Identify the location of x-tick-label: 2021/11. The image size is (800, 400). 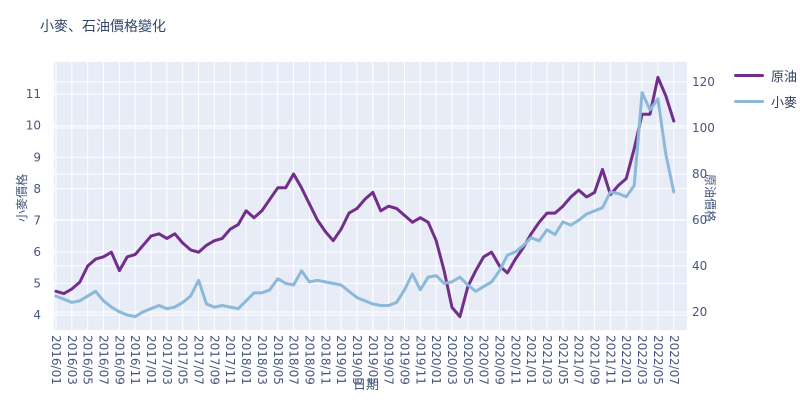
(610, 360).